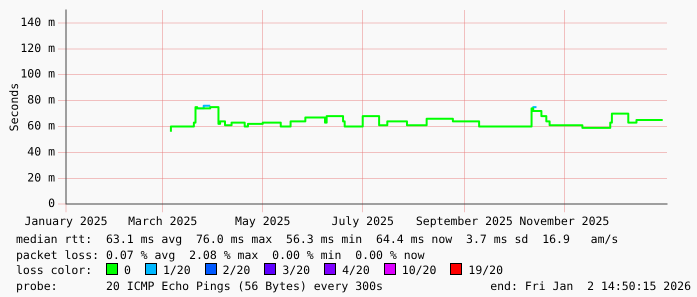  I want to click on legend-label: 0, so click(127, 270).